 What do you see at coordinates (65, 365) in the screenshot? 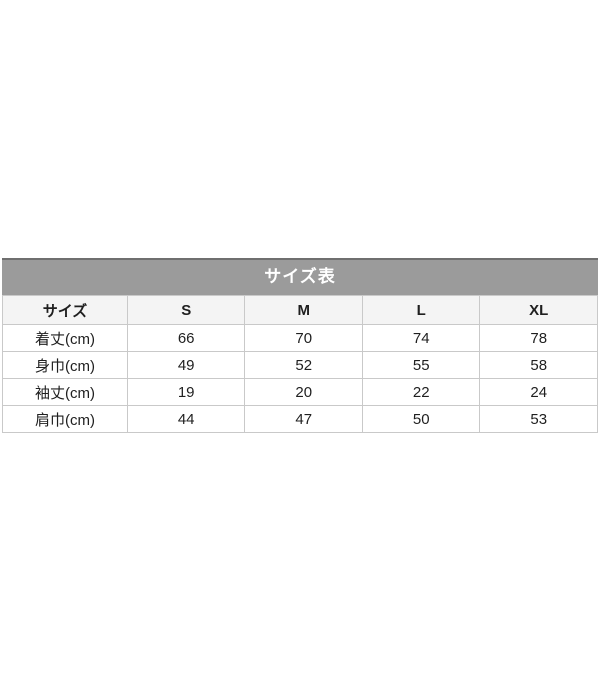
I see `row-label: 身巾(cm)` at bounding box center [65, 365].